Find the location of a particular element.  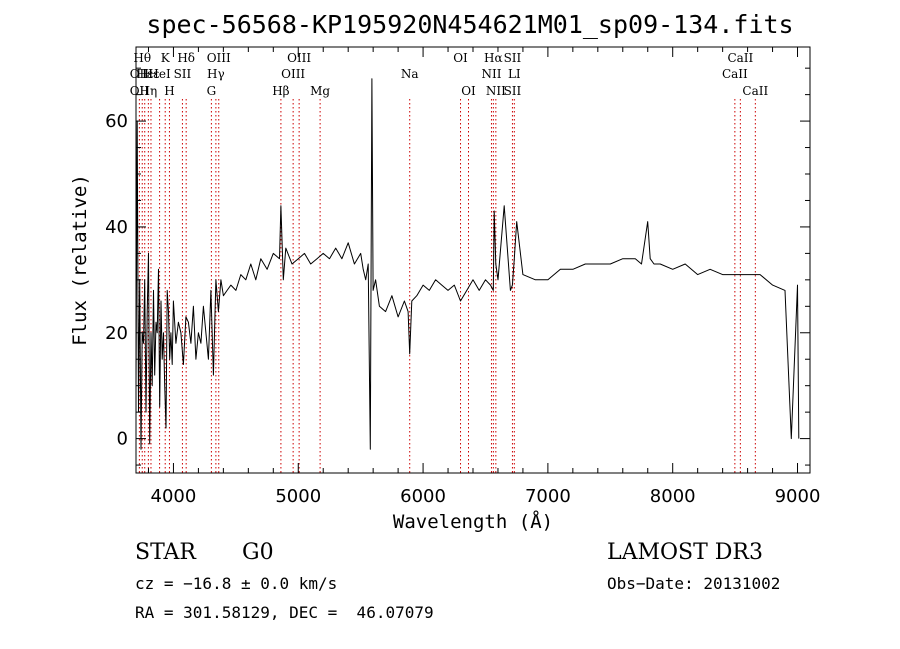

marker-label-5: Hε is located at coordinates (151, 74).